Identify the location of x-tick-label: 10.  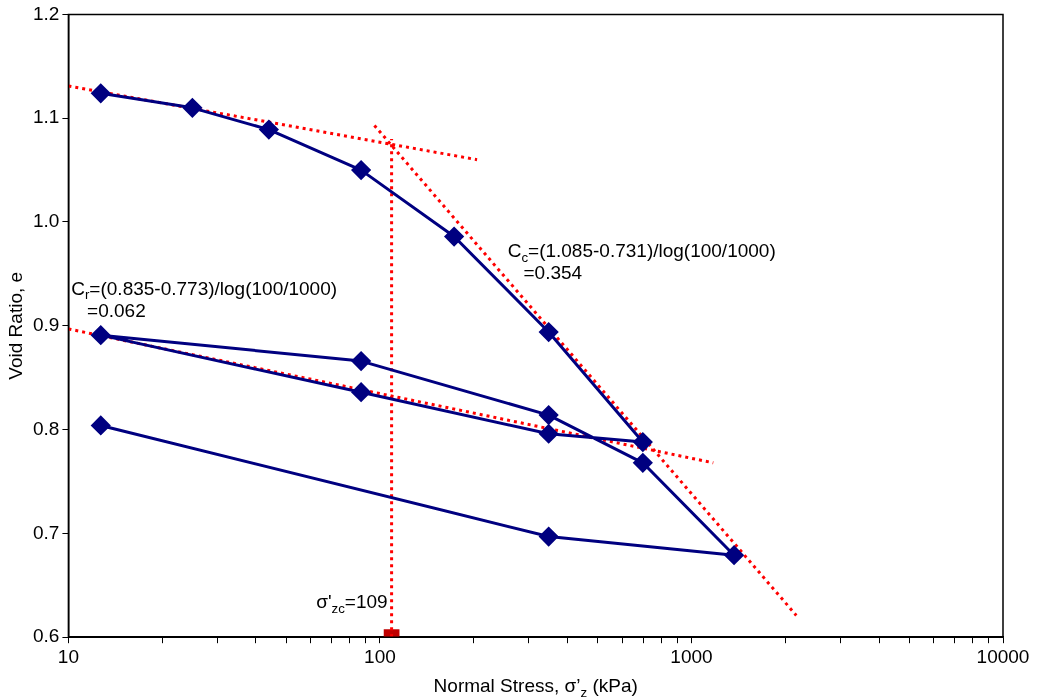
(68, 656).